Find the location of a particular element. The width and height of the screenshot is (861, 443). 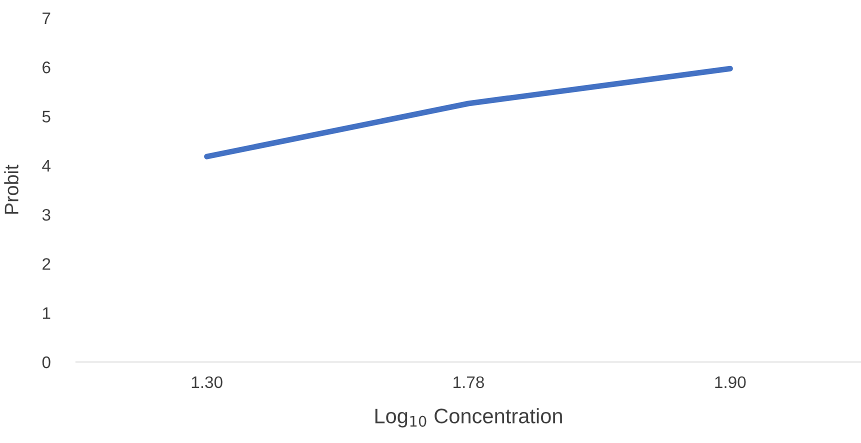

x-tick-label: 1.30 is located at coordinates (207, 382).